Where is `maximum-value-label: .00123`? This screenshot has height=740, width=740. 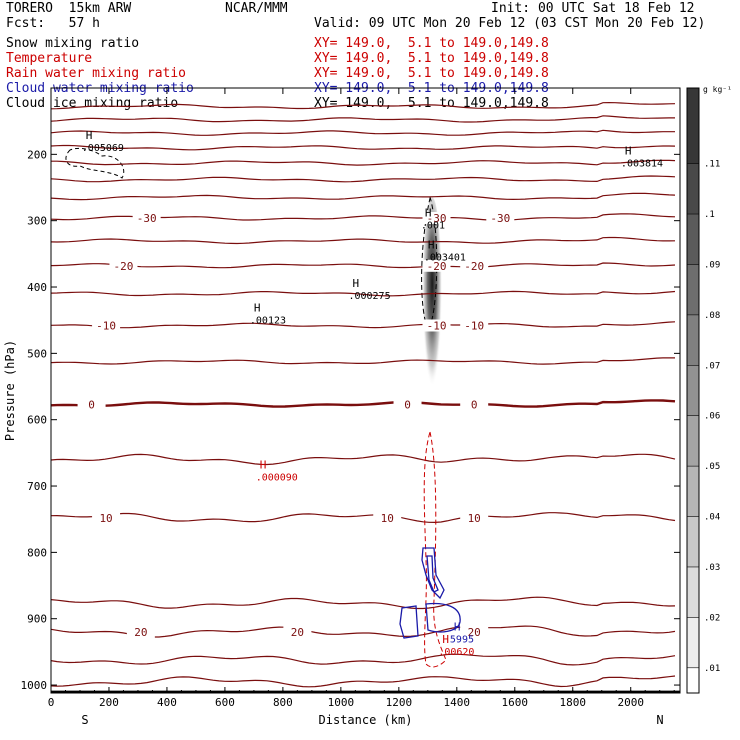
maximum-value-label: .00123 is located at coordinates (268, 321).